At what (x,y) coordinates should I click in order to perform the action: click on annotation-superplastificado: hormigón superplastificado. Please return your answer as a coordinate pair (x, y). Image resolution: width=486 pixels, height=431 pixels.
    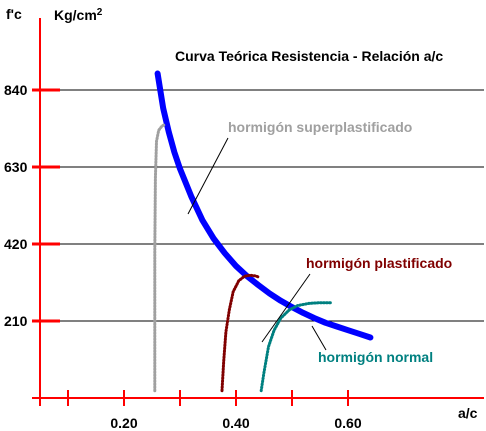
    Looking at the image, I should click on (320, 127).